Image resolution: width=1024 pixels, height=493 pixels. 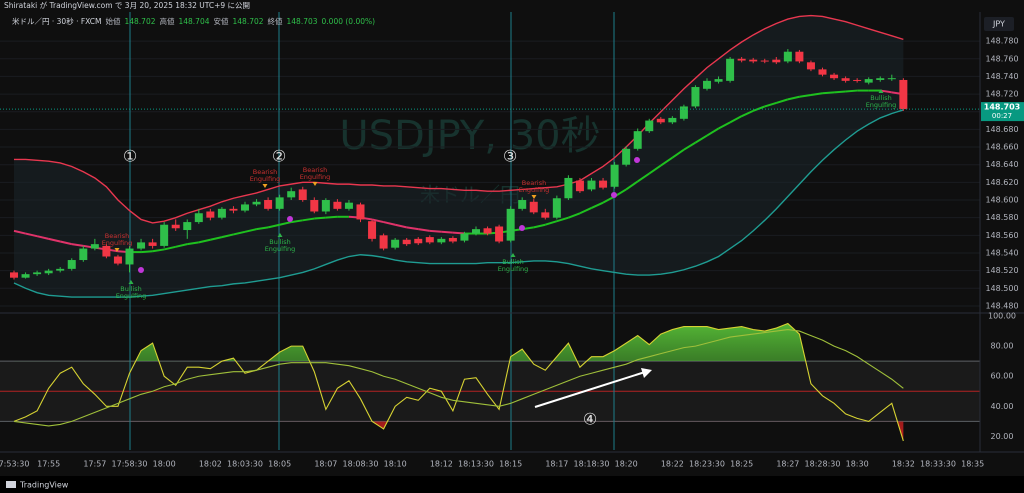 I want to click on x-tick-label: 18:05, so click(x=279, y=464).